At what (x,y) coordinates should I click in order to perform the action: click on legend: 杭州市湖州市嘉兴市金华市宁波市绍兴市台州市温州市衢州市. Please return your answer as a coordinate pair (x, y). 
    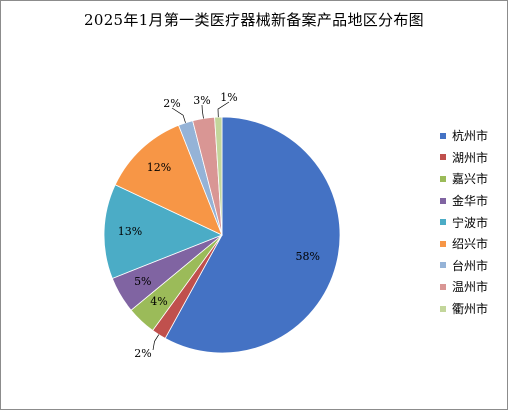
    Looking at the image, I should click on (464, 222).